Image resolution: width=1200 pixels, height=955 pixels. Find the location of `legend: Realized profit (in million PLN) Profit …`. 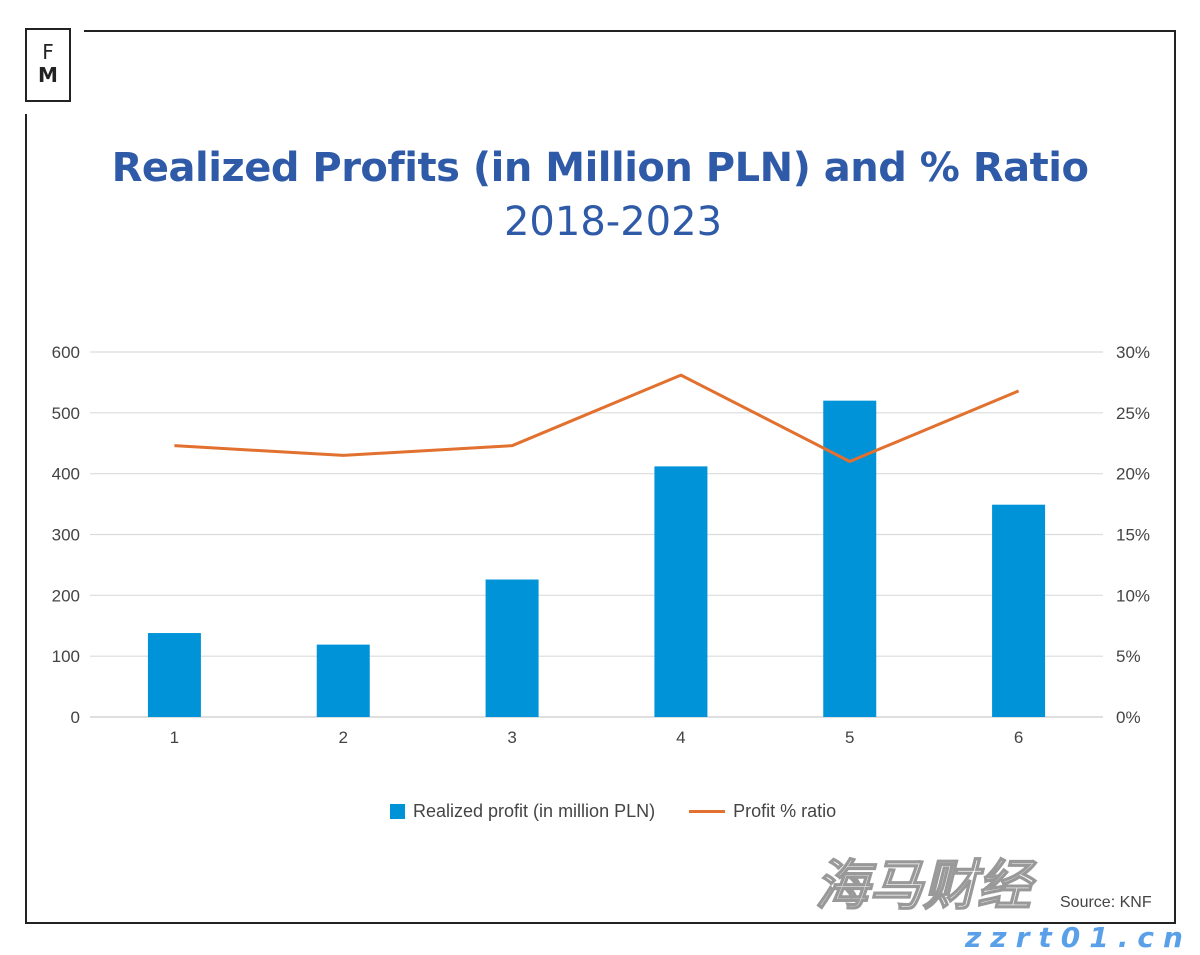

legend: Realized profit (in million PLN) Profit … is located at coordinates (613, 811).